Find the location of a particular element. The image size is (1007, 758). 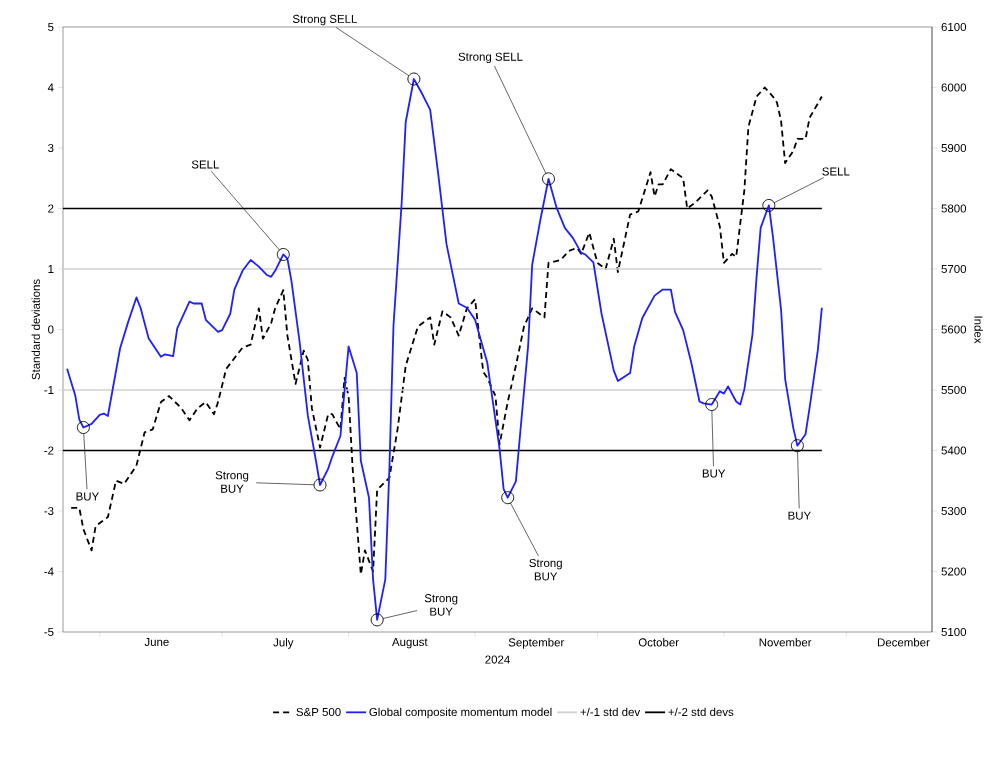

y-tick-label: -4 is located at coordinates (49, 571).